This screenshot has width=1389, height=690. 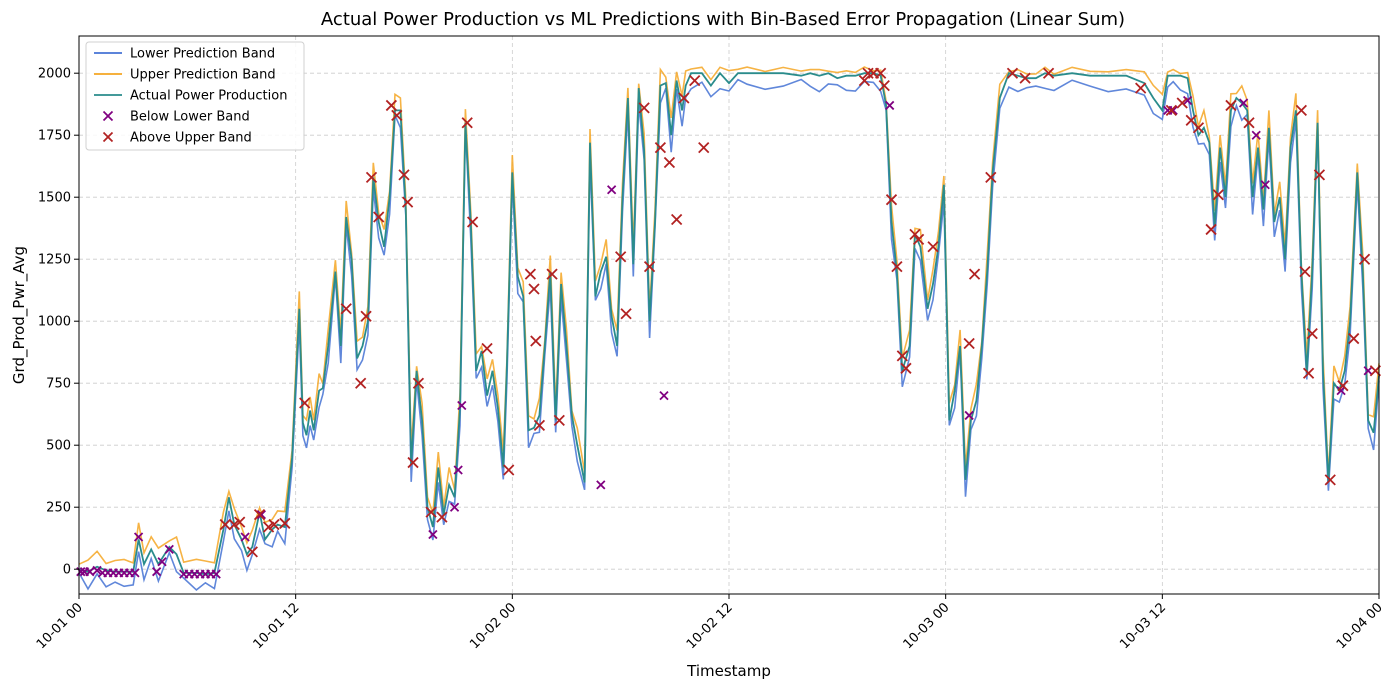 What do you see at coordinates (927, 626) in the screenshot?
I see `x-tick-label: 10-03 00` at bounding box center [927, 626].